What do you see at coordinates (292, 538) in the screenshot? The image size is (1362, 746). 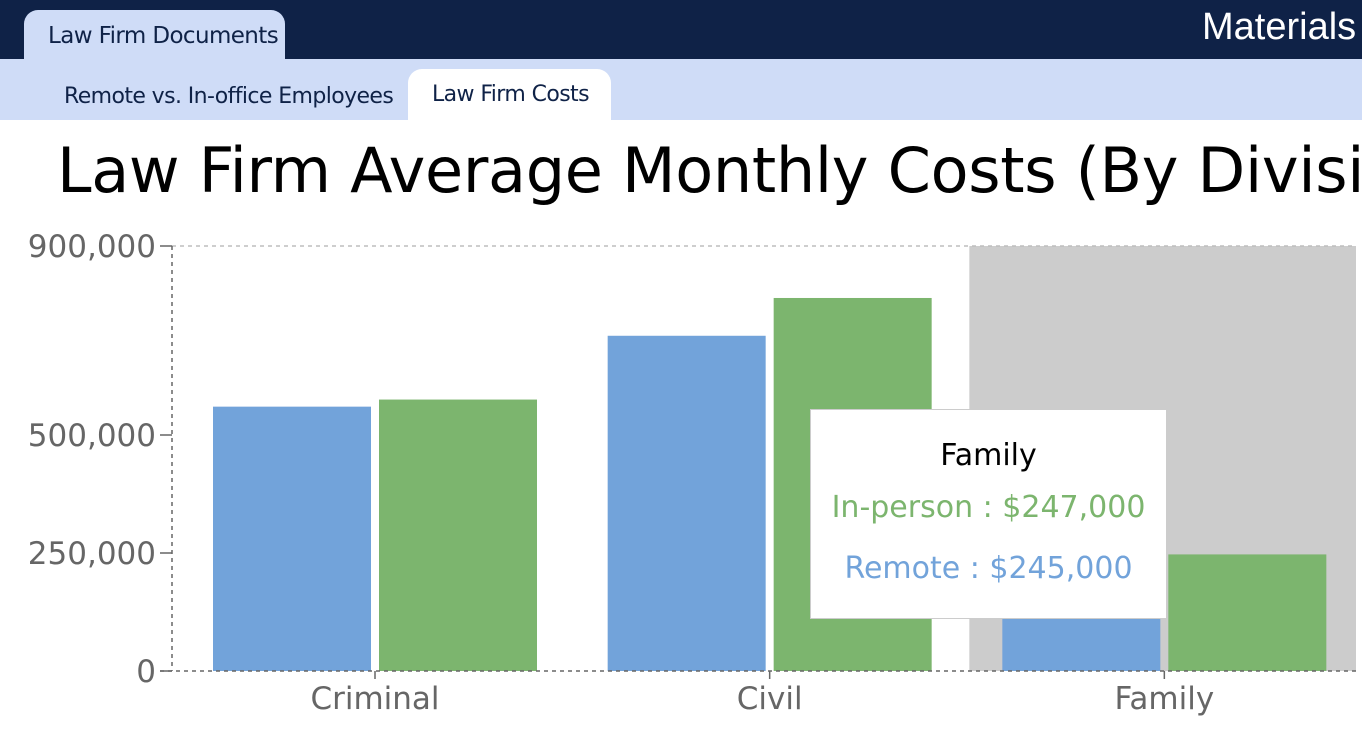 I see `bar-criminal-remote` at bounding box center [292, 538].